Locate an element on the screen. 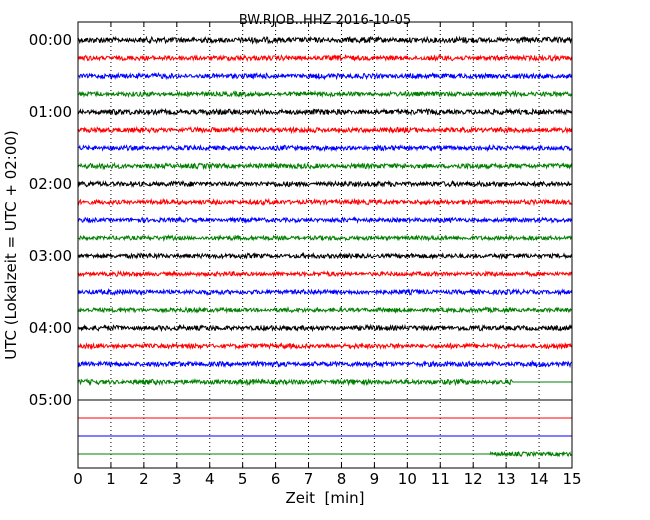 The height and width of the screenshot is (520, 650). x-tick-label: 8 is located at coordinates (342, 479).